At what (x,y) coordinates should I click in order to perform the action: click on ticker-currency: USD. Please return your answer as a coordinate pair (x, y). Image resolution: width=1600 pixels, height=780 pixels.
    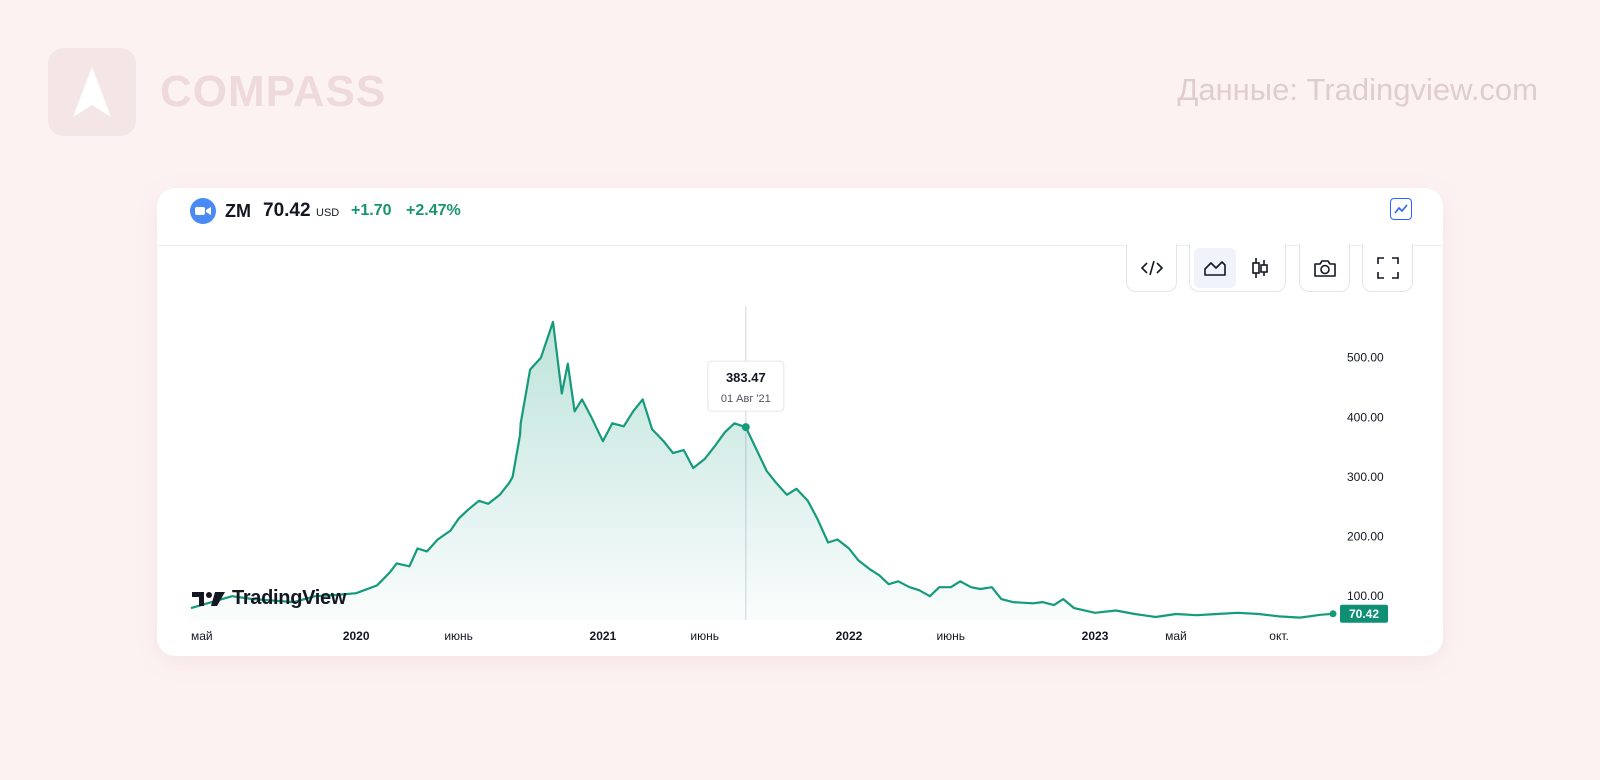
    Looking at the image, I should click on (328, 213).